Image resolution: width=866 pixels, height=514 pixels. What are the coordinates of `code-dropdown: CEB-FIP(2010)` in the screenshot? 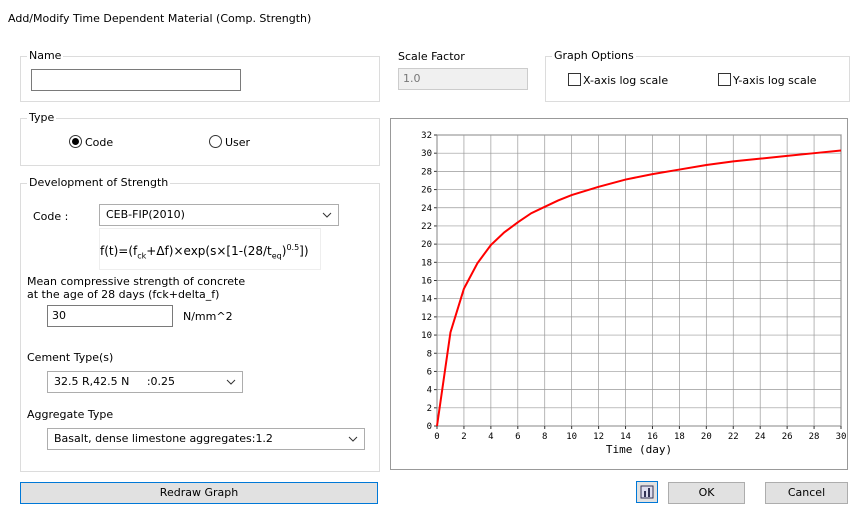 It's located at (219, 215).